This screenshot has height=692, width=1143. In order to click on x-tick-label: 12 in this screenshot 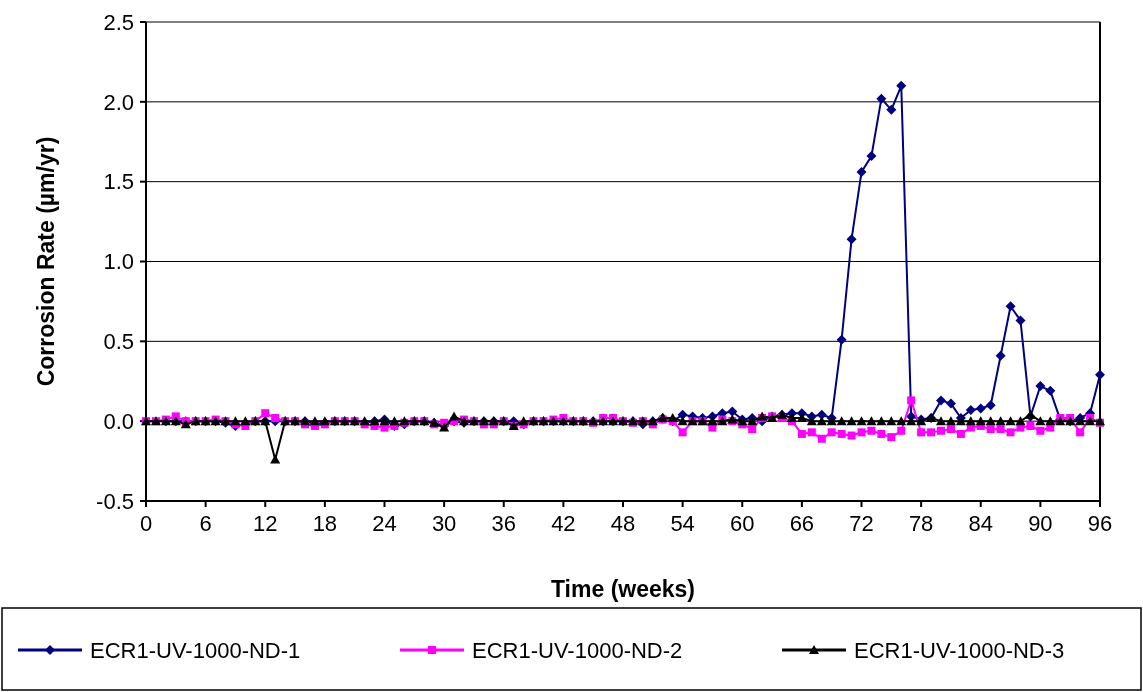, I will do `click(265, 523)`.